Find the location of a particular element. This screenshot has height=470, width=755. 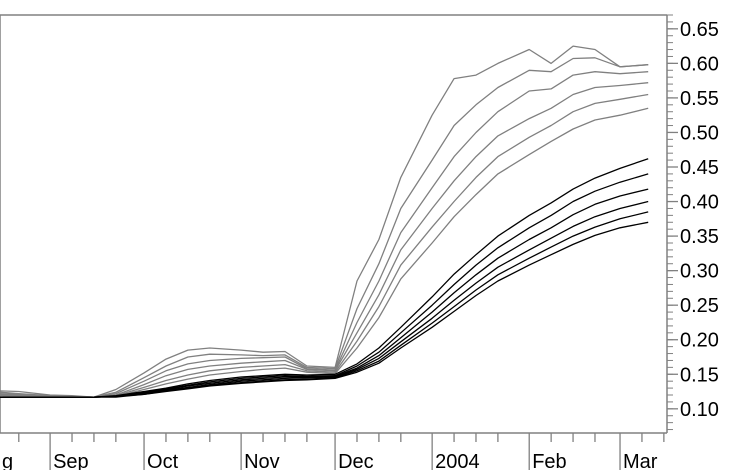

x-tick-label-8: Mar is located at coordinates (640, 460).